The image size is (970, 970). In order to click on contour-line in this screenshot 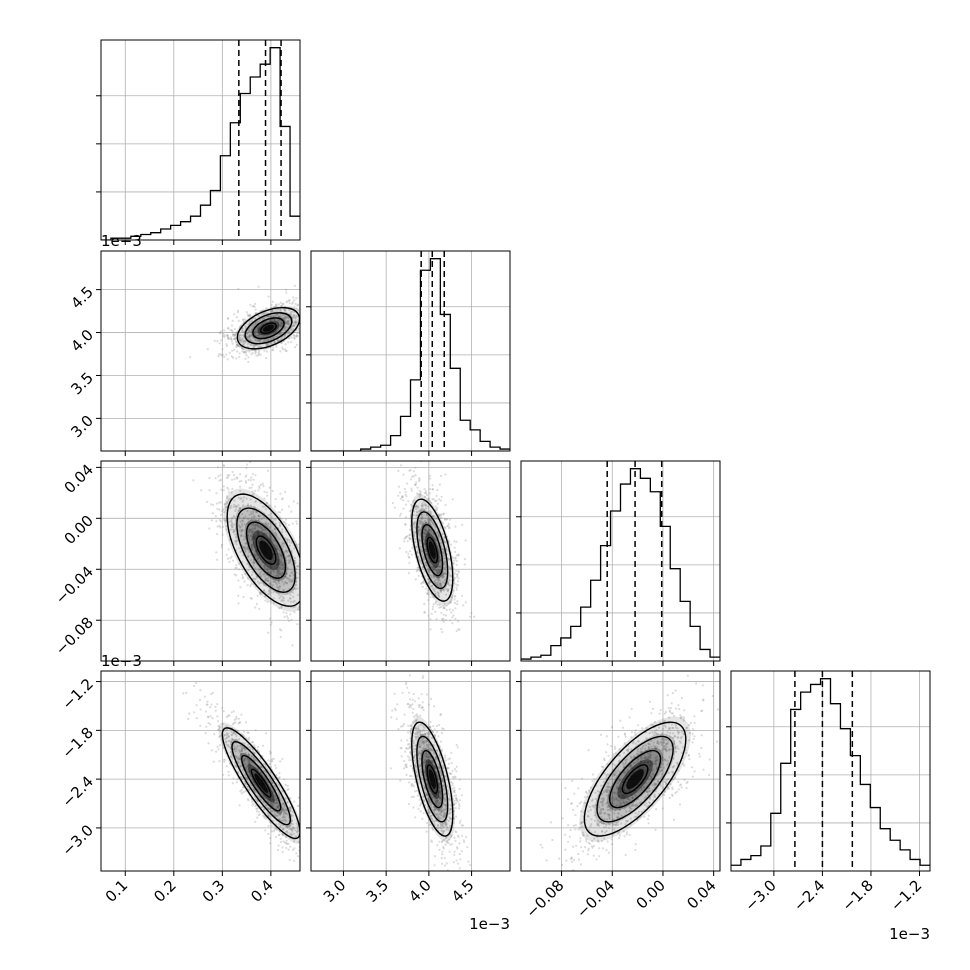, I will do `click(268, 328)`.